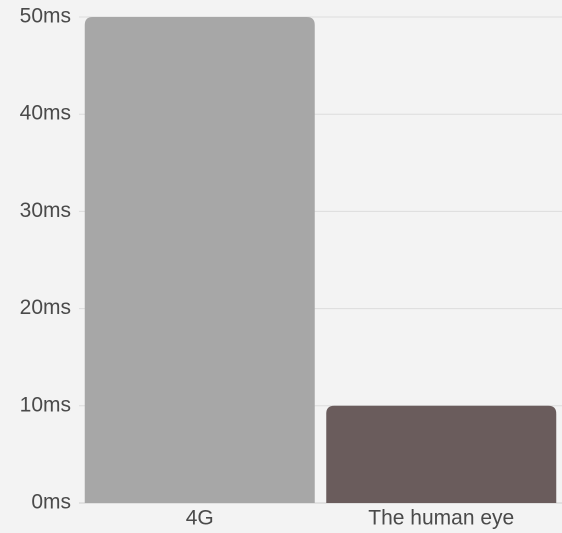 This screenshot has height=533, width=562. Describe the element at coordinates (45, 307) in the screenshot. I see `y-tick-label: 20ms` at that location.